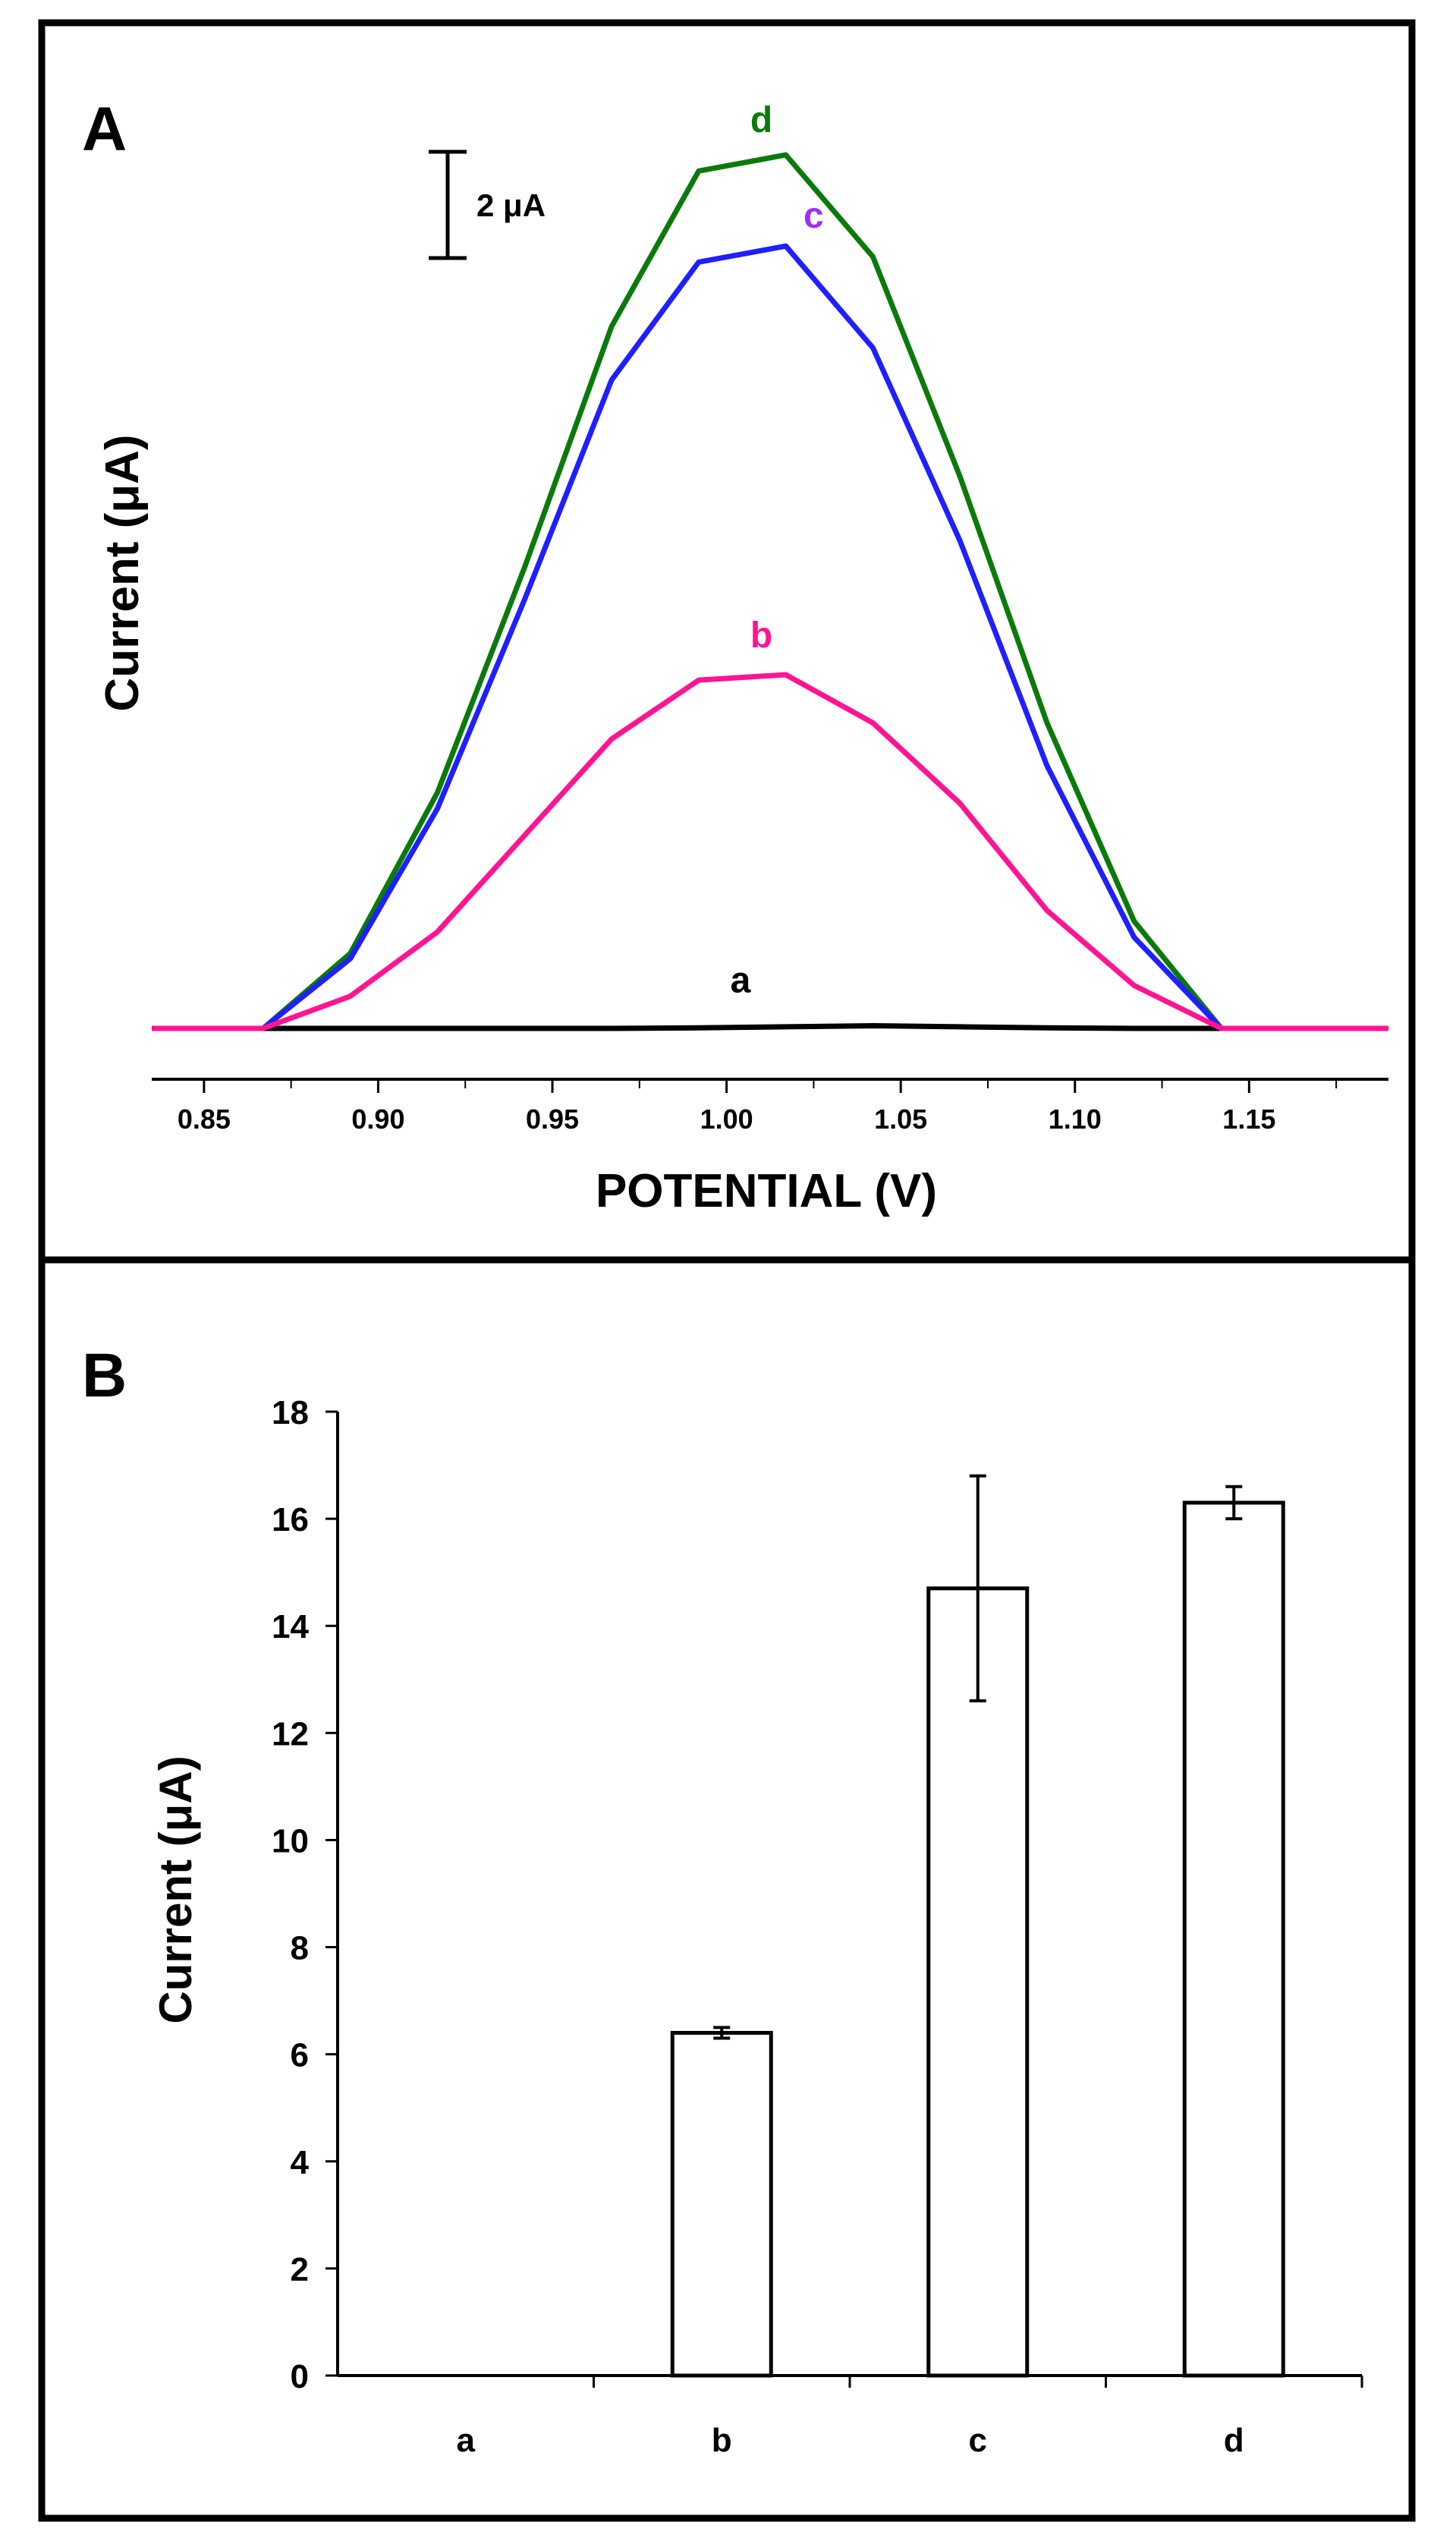 This screenshot has width=1456, height=2541. I want to click on panel-b-y-tick-label: 0, so click(300, 2376).